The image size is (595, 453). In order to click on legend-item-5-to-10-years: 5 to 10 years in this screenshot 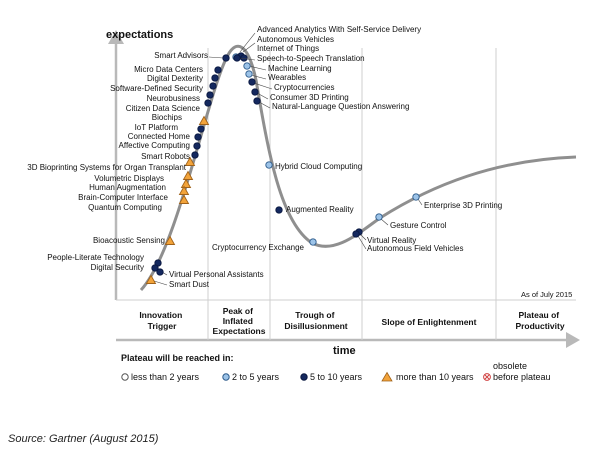, I will do `click(331, 377)`.